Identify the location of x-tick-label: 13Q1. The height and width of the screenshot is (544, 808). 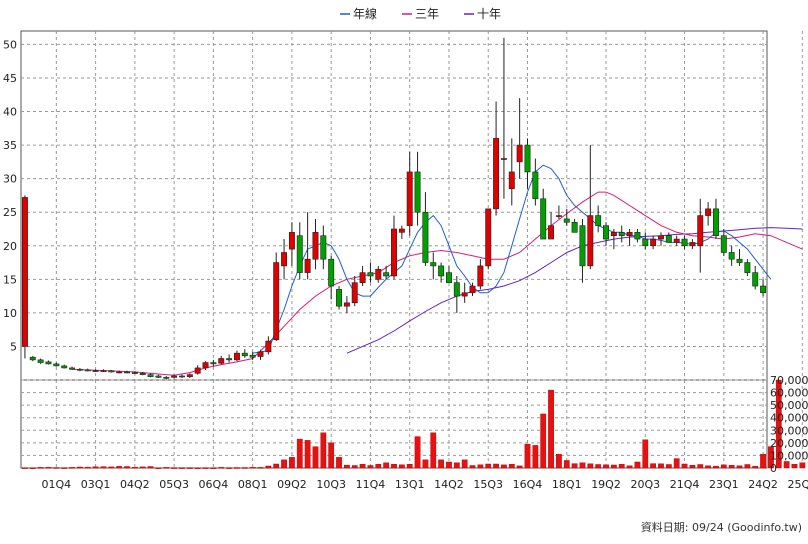
(410, 484).